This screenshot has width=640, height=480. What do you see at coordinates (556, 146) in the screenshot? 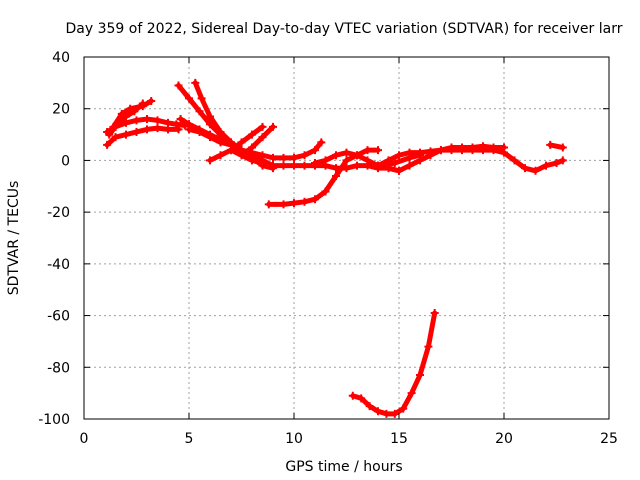
I see `series-track-q` at bounding box center [556, 146].